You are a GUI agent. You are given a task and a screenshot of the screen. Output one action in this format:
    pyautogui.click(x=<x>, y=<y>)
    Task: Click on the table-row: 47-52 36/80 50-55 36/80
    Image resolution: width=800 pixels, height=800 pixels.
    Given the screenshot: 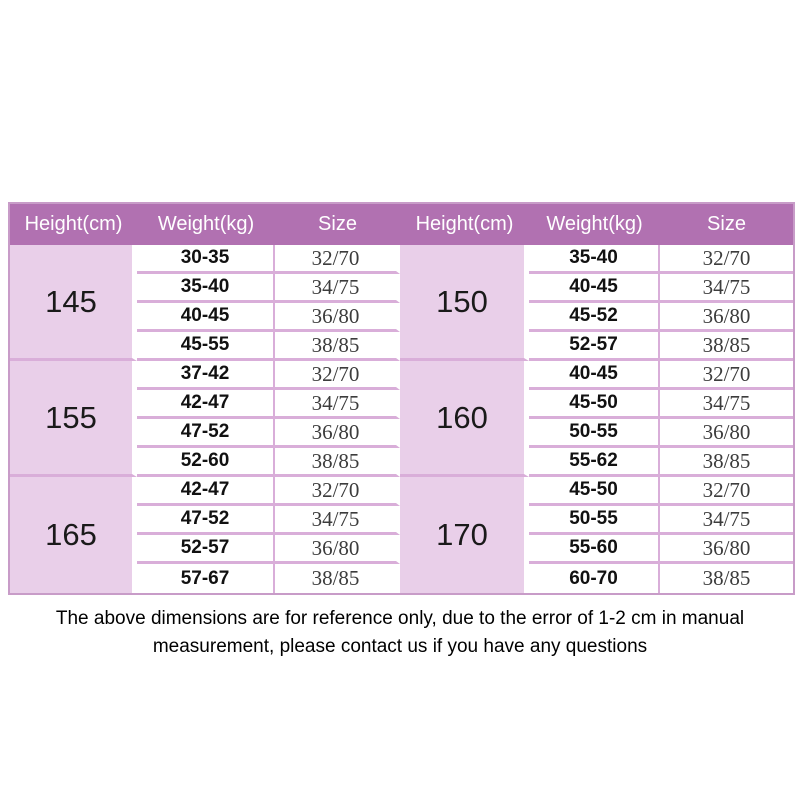 What is the action you would take?
    pyautogui.click(x=401, y=433)
    